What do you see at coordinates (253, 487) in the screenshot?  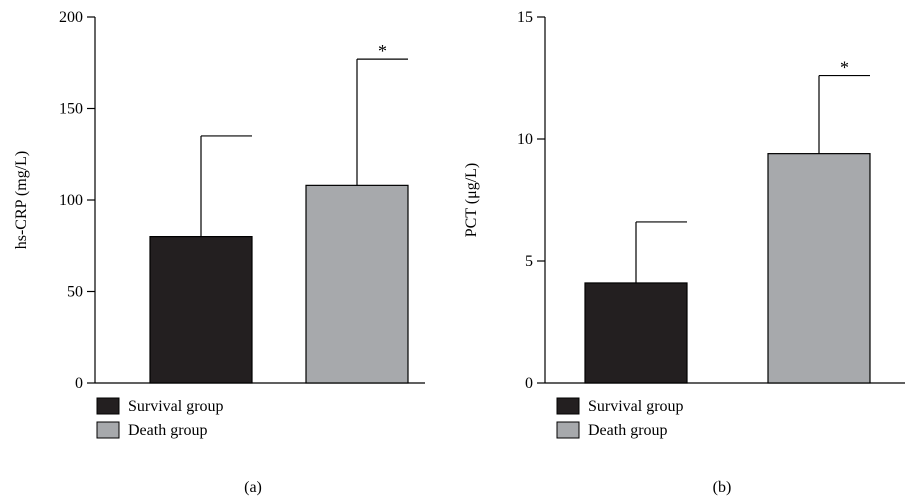 I see `panel-label: (a)` at bounding box center [253, 487].